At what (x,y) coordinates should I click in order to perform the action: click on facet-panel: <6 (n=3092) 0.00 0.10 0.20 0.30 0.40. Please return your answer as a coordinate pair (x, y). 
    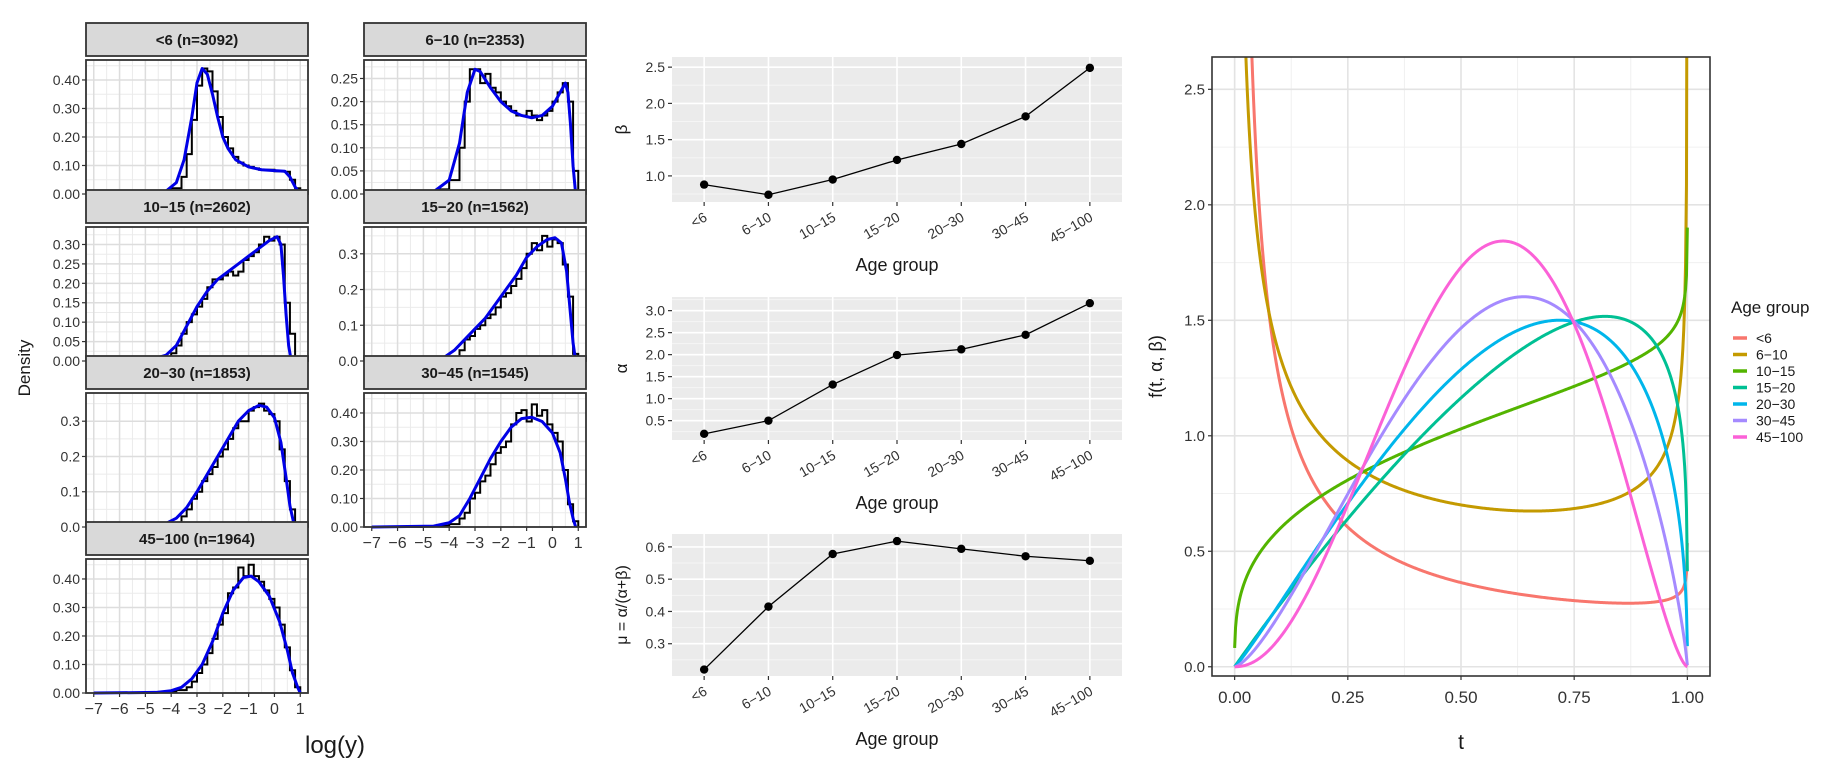
    Looking at the image, I should click on (181, 112).